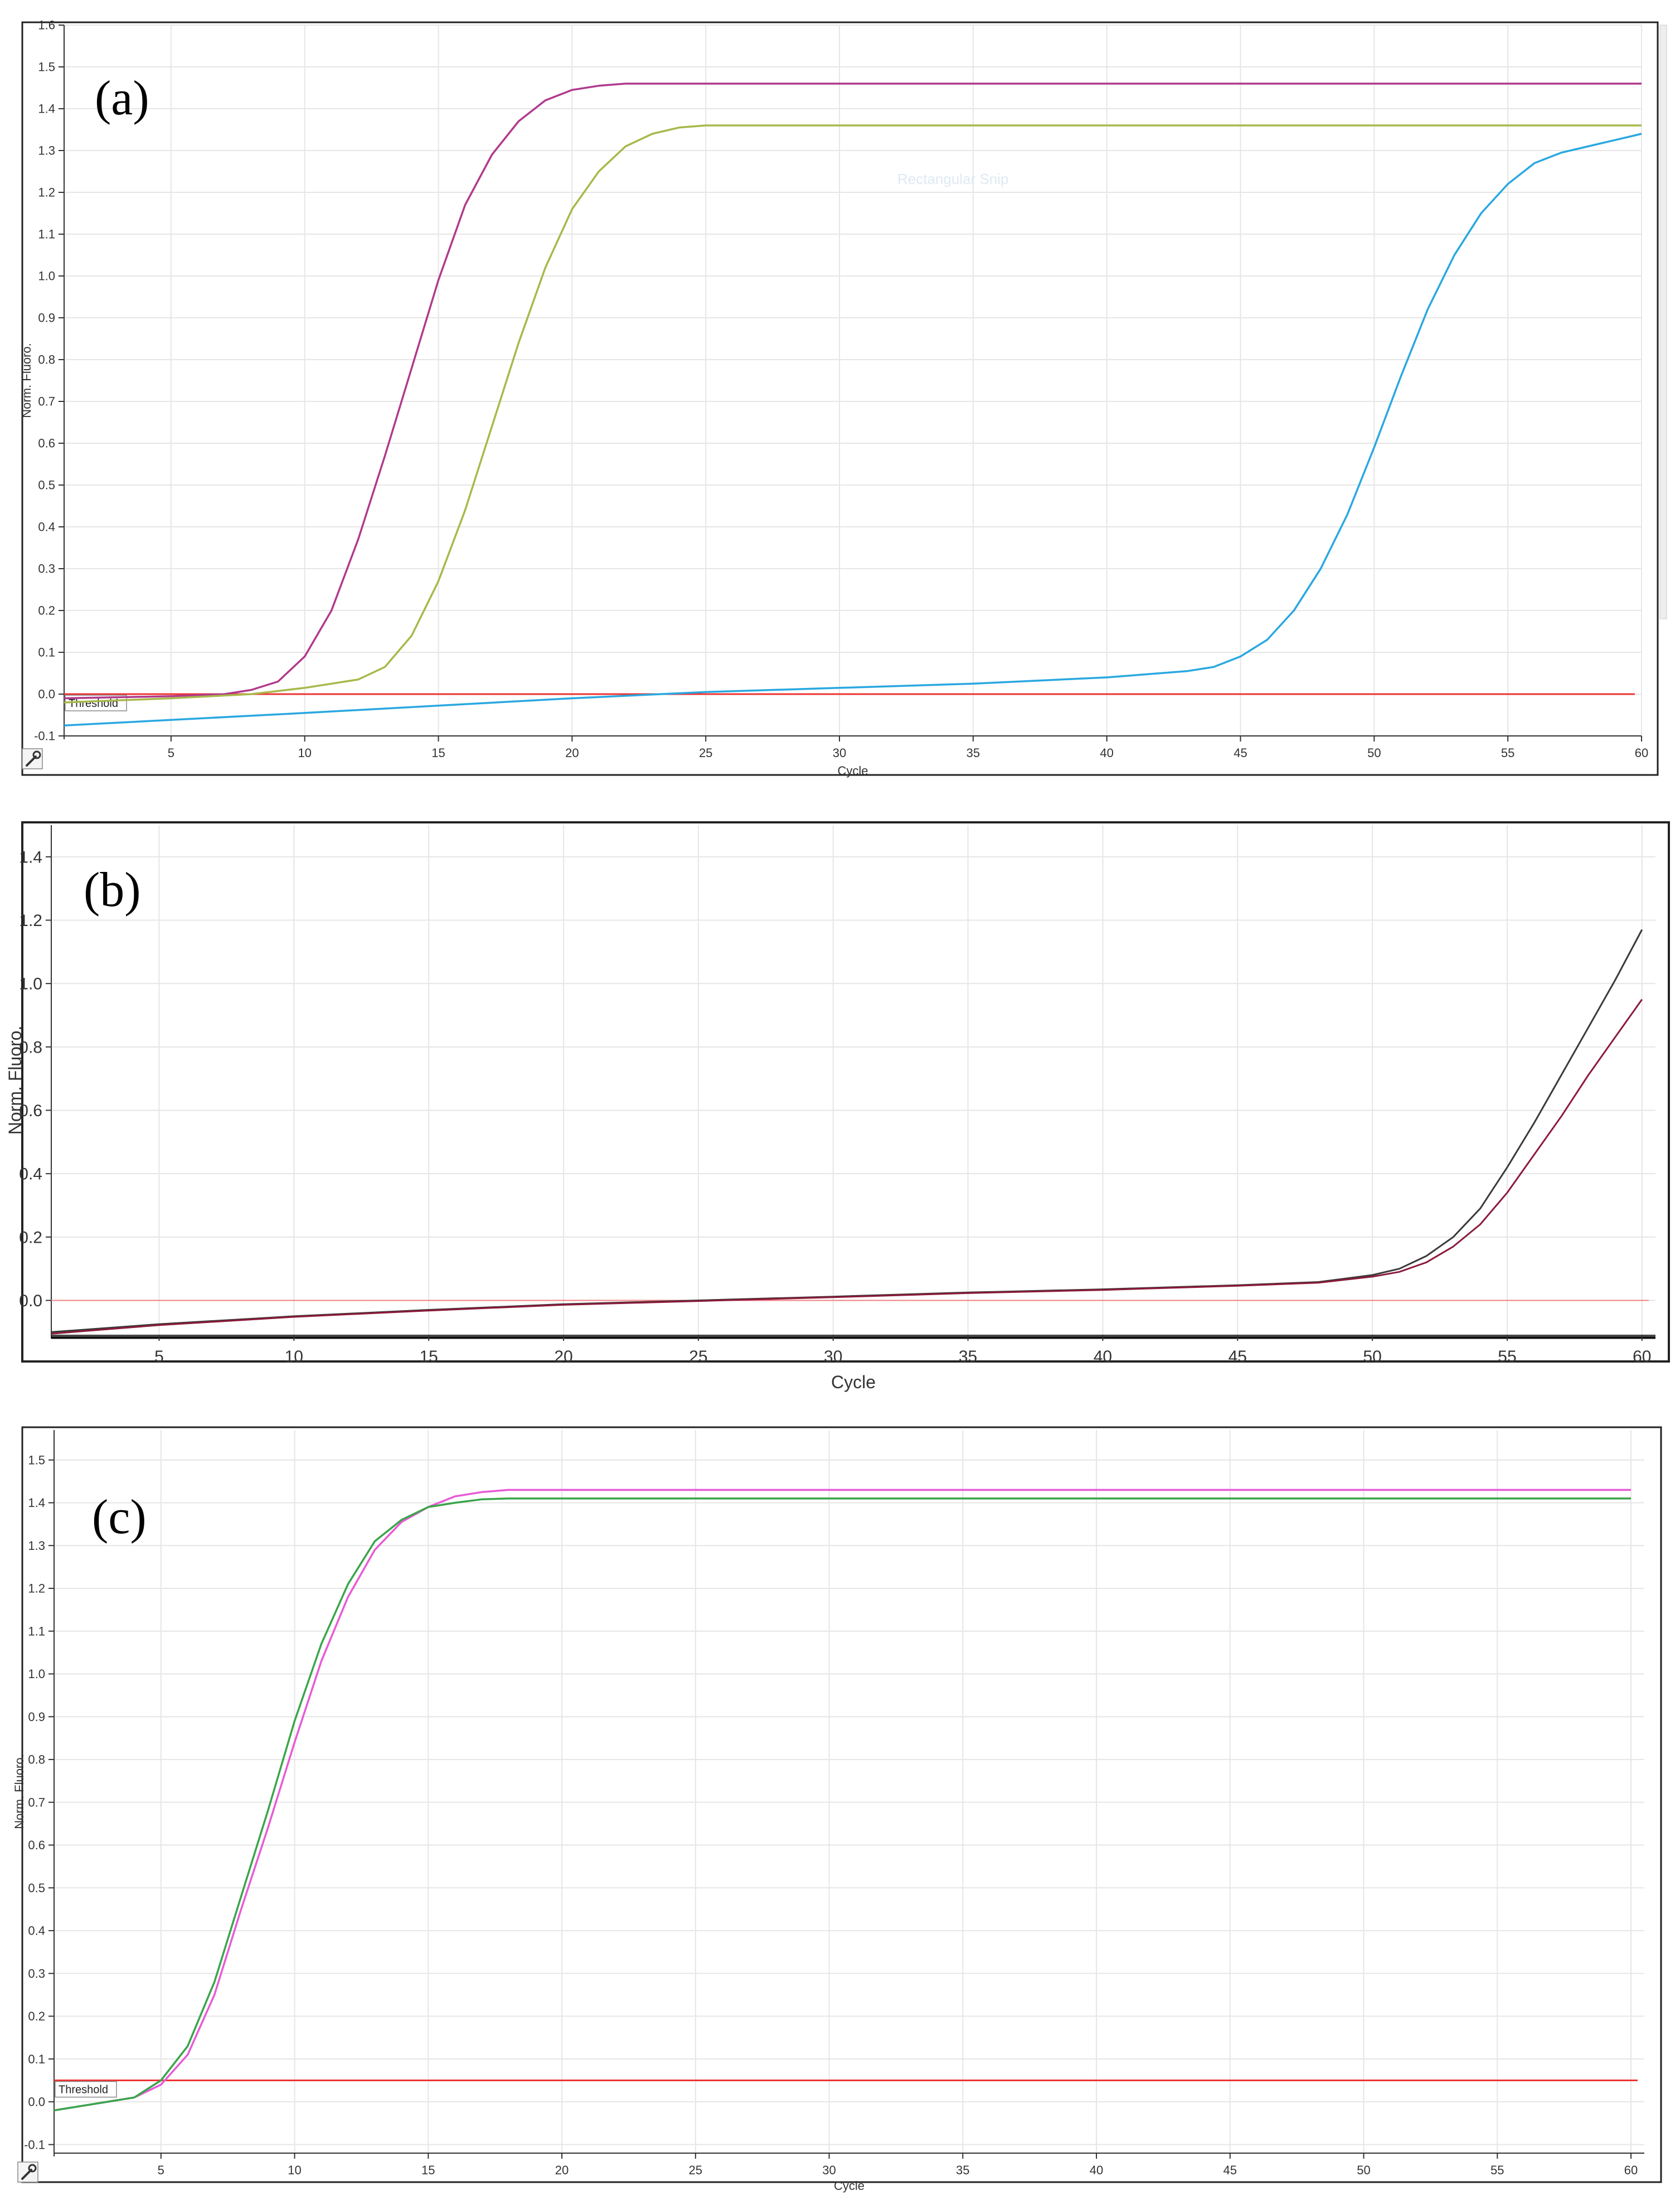  What do you see at coordinates (36, 1546) in the screenshot?
I see `y-tick-label: 1.3` at bounding box center [36, 1546].